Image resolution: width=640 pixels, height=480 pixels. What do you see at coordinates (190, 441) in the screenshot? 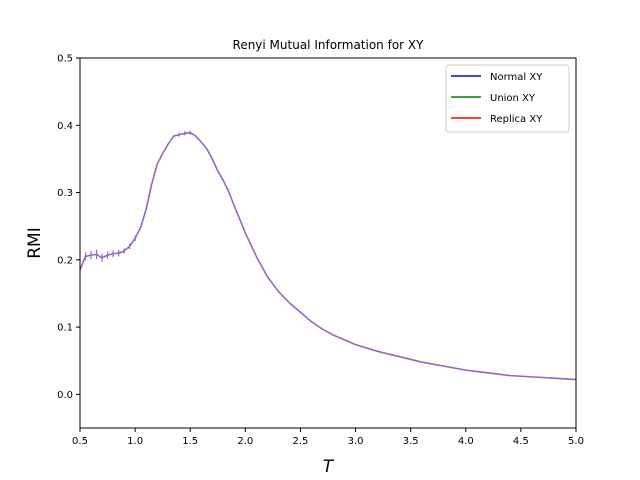
I see `x-tick-label: 1.5` at bounding box center [190, 441].